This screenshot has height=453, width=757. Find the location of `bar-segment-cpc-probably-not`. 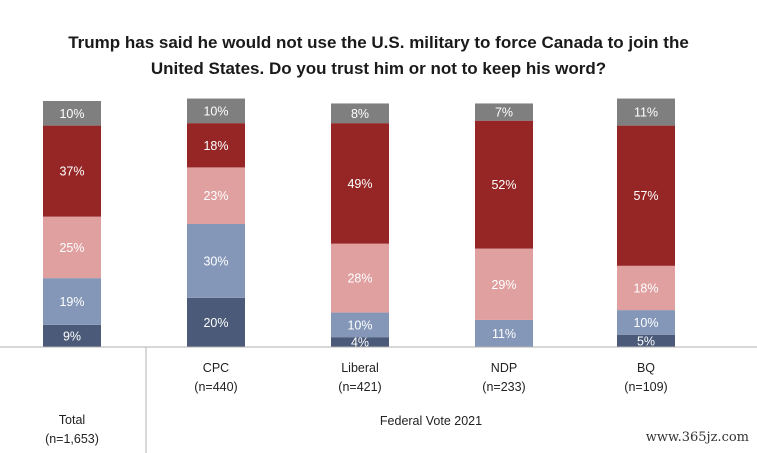

bar-segment-cpc-probably-not is located at coordinates (216, 195).